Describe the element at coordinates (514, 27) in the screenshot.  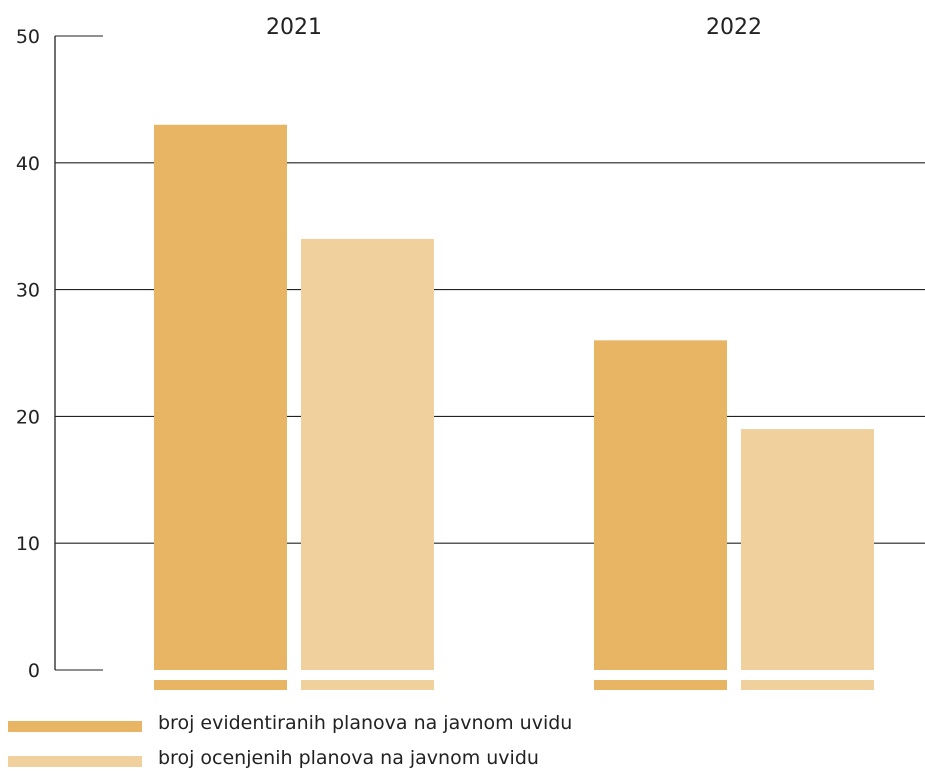
I see `category-labels: 2021 2022` at that location.